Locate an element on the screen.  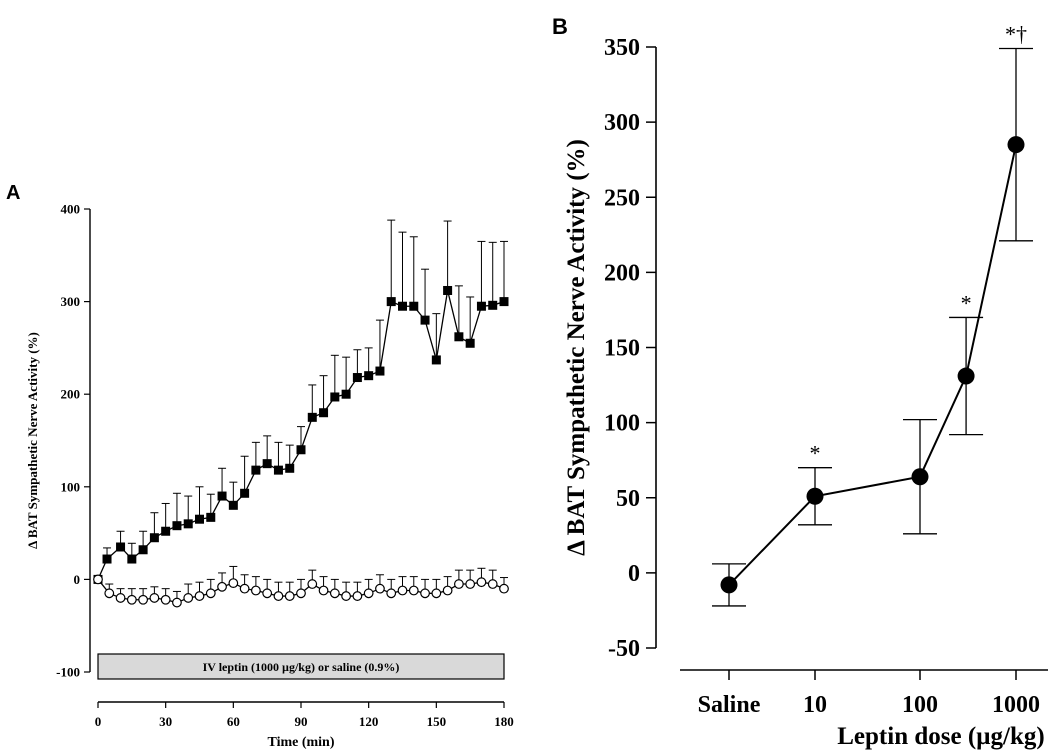
panel-b-x-axis-label: Leptin dose (µg/kg) is located at coordinates (940, 736).